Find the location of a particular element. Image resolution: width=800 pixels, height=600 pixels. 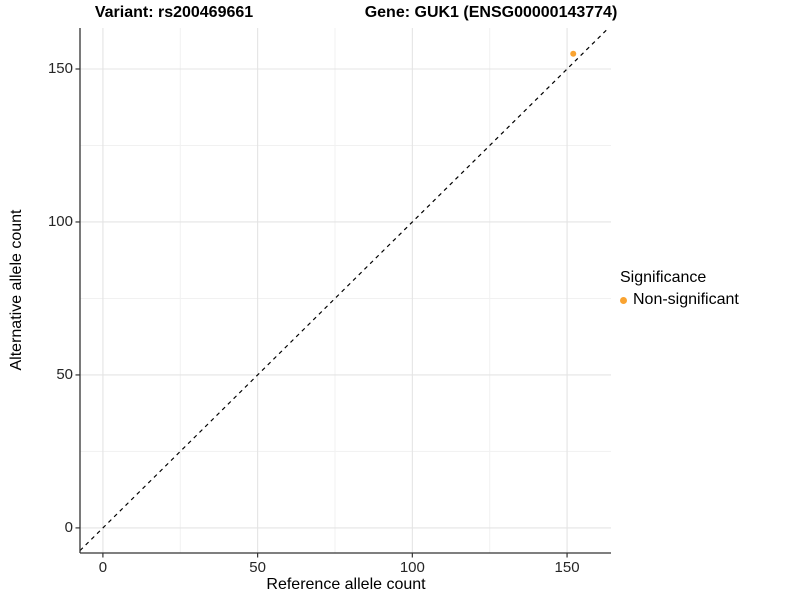

y-axis-title: Alternative allele count is located at coordinates (16, 290).